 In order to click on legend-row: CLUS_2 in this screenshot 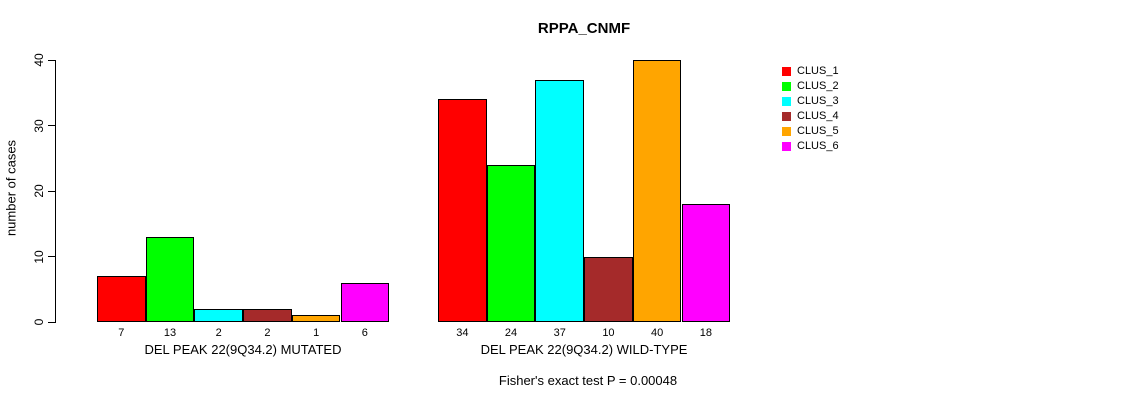, I will do `click(810, 86)`.